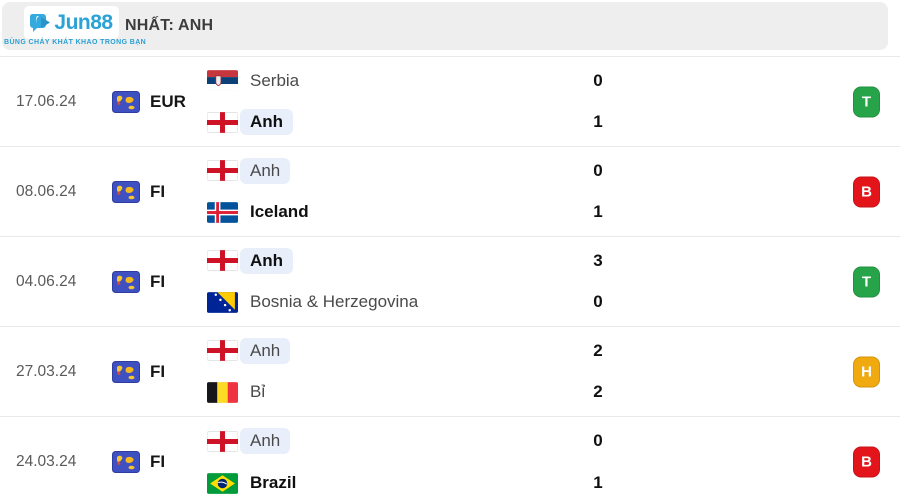  What do you see at coordinates (553, 261) in the screenshot?
I see `team-line: Anh 3` at bounding box center [553, 261].